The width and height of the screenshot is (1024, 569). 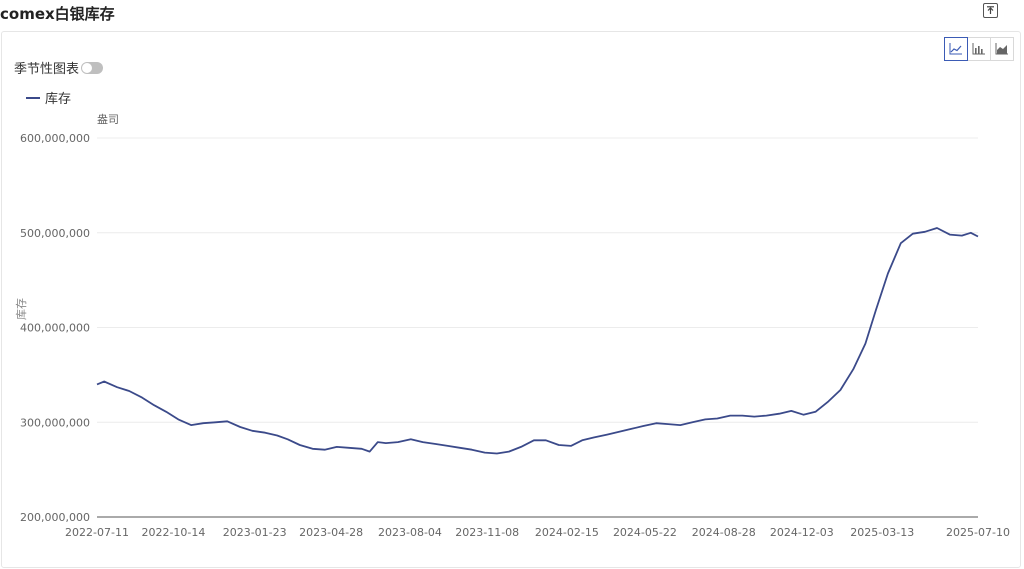 I want to click on area-chart-button, so click(x=1002, y=49).